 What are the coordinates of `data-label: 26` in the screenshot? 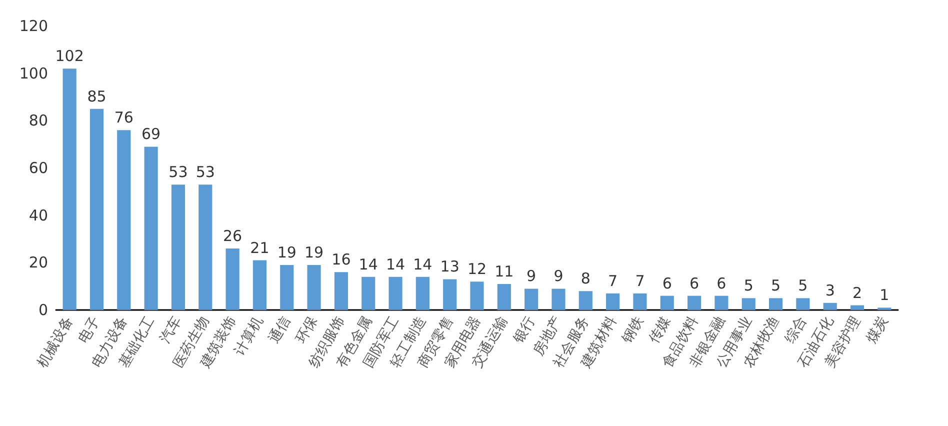 It's located at (232, 235).